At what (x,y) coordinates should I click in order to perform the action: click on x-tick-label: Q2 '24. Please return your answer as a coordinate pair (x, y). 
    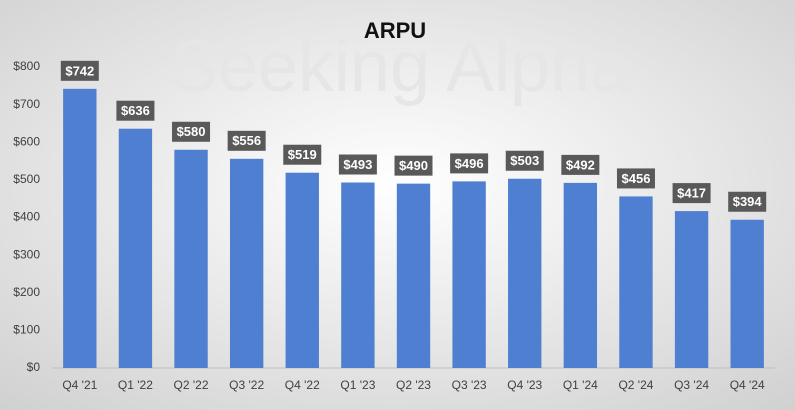
    Looking at the image, I should click on (635, 385).